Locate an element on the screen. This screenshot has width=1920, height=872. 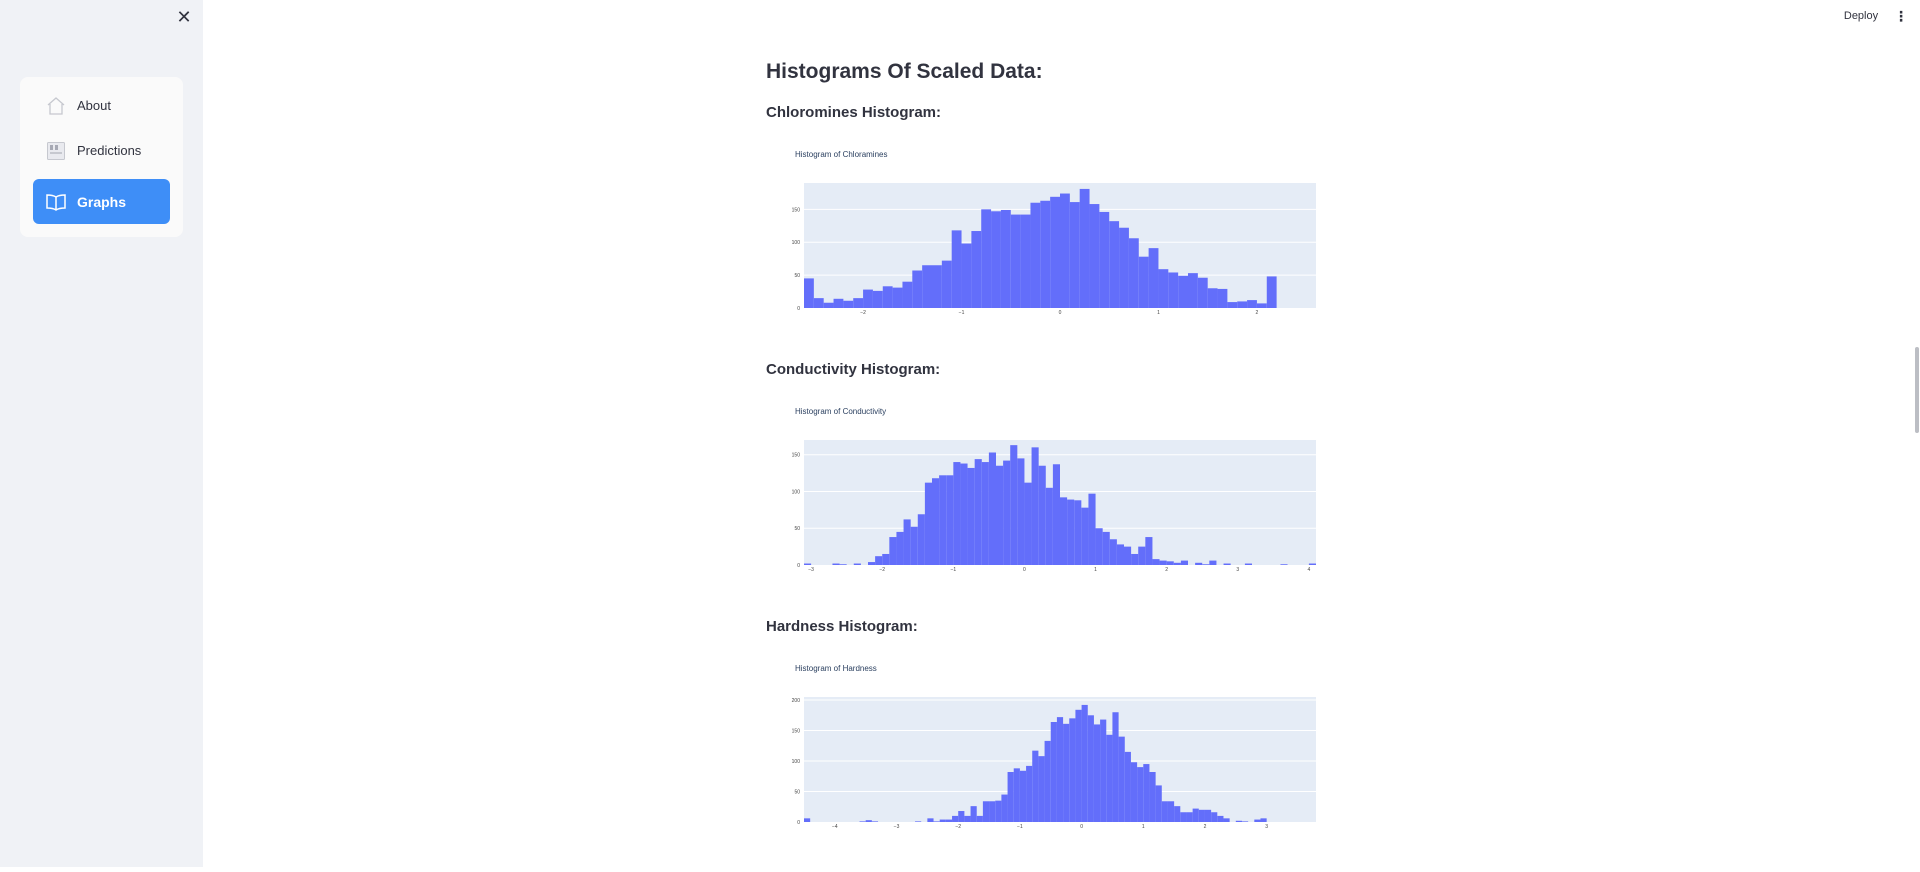
nav-item-graphs: Graphs is located at coordinates (101, 201).